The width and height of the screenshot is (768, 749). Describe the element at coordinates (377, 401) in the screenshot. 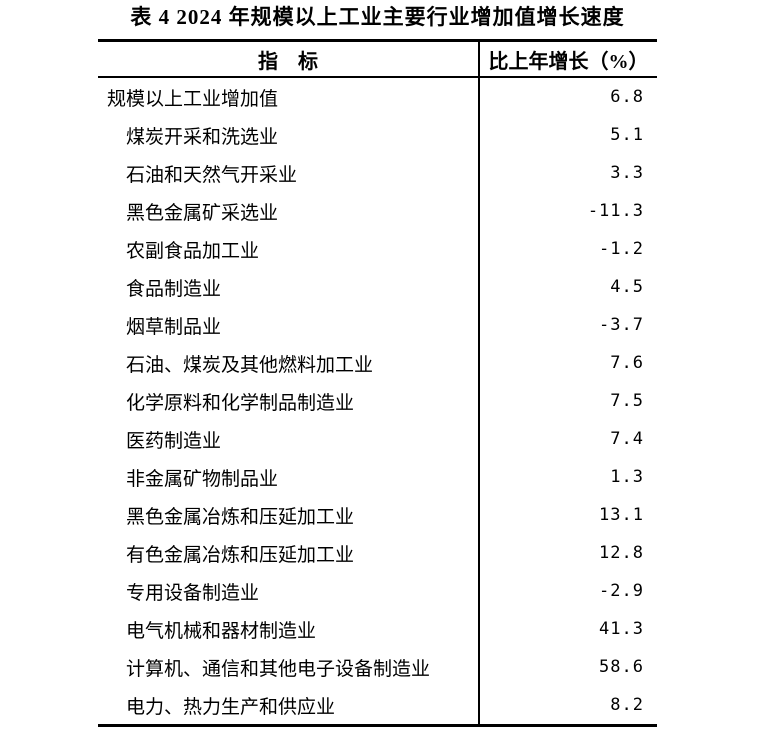

I see `table-row: 化学原料和化学制品制造业 7.5` at that location.